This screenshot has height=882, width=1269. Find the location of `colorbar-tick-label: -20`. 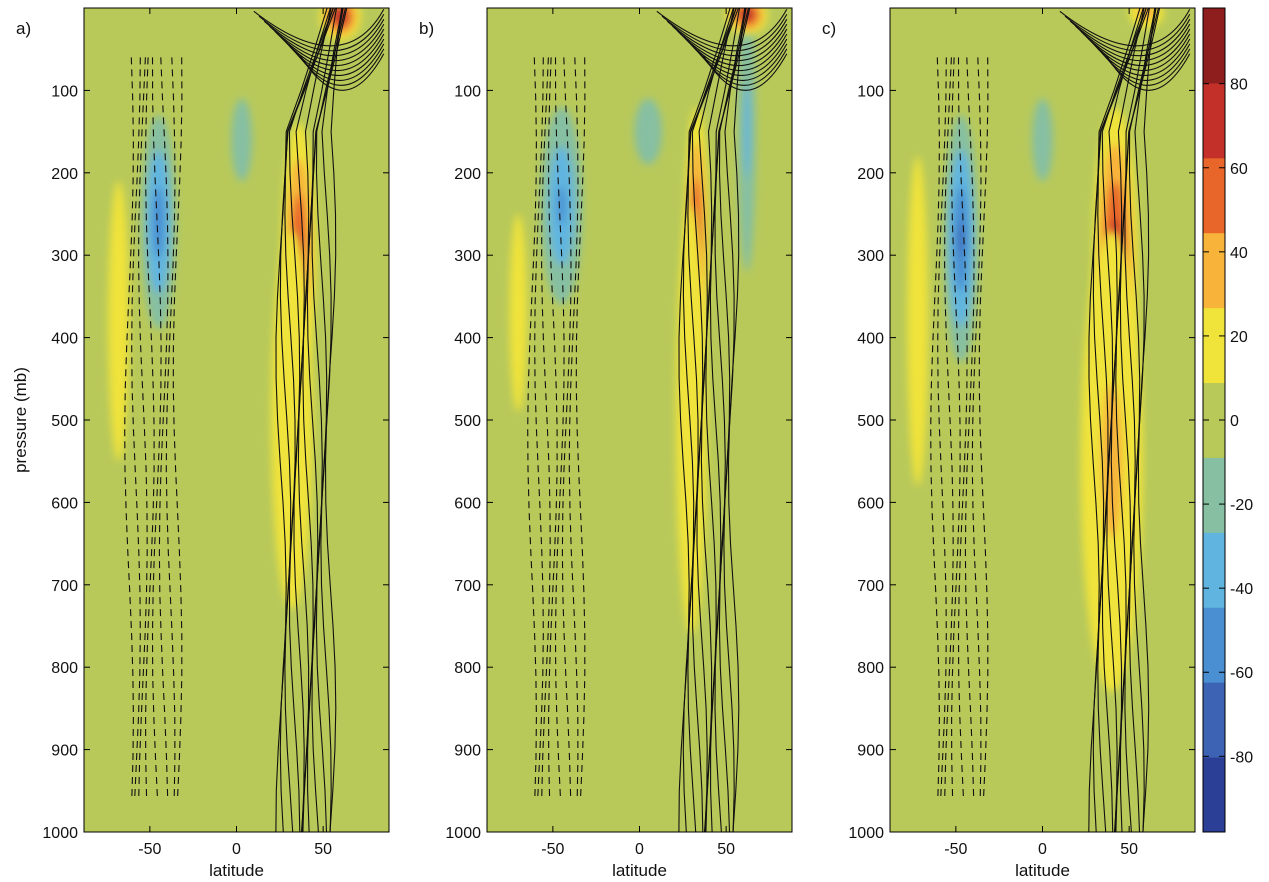

colorbar-tick-label: -20 is located at coordinates (1241, 505).